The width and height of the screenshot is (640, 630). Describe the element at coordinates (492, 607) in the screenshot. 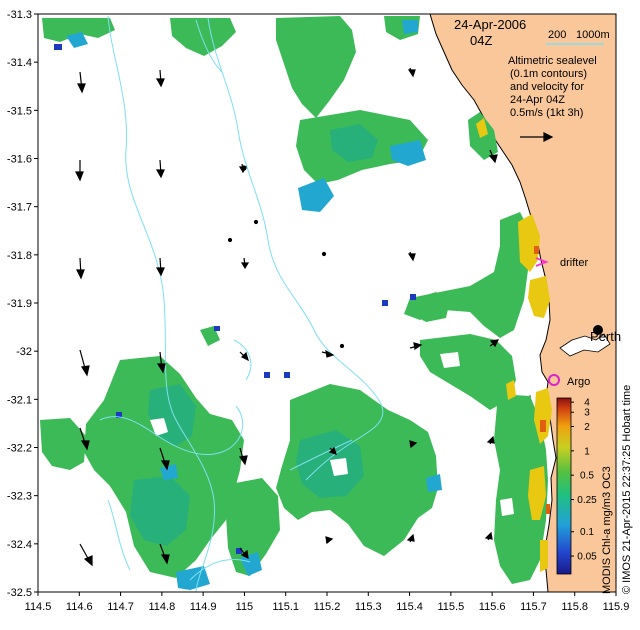

I see `x-tick-label: 115.6` at that location.